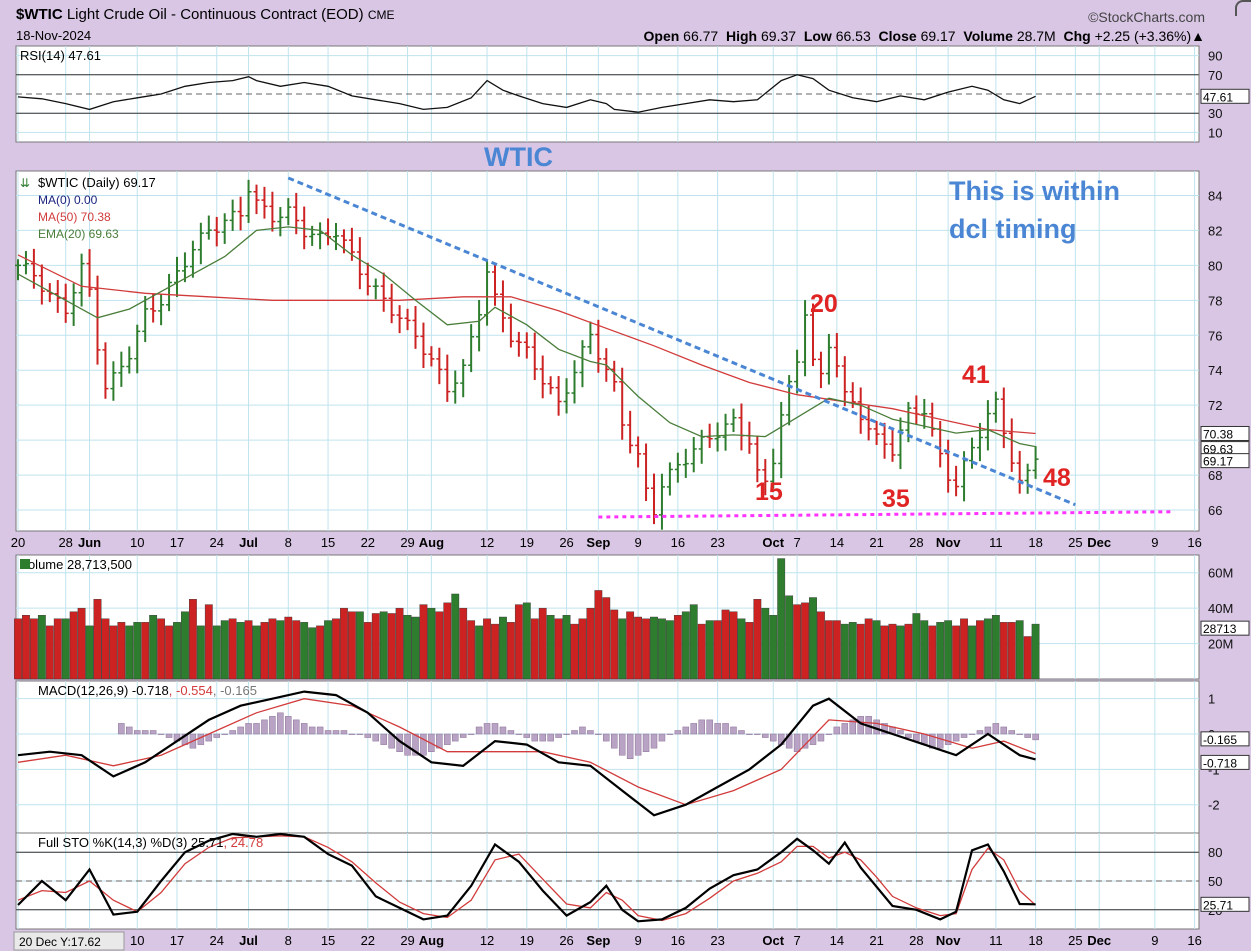 The height and width of the screenshot is (951, 1251). What do you see at coordinates (527, 878) in the screenshot?
I see `sto-d-line` at bounding box center [527, 878].